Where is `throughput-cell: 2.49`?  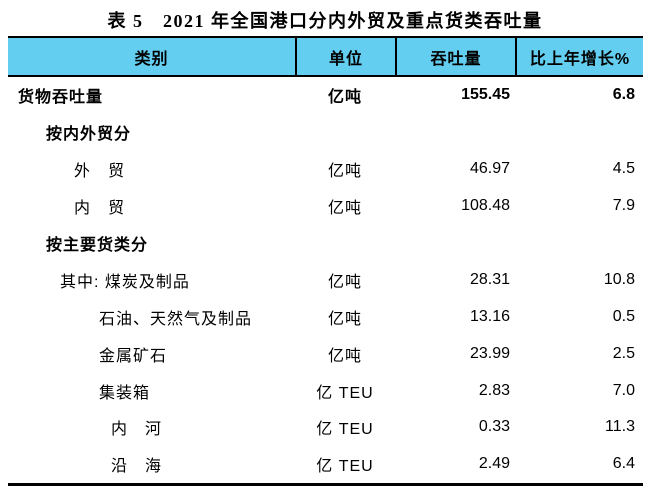 throughput-cell: 2.49 is located at coordinates (494, 464).